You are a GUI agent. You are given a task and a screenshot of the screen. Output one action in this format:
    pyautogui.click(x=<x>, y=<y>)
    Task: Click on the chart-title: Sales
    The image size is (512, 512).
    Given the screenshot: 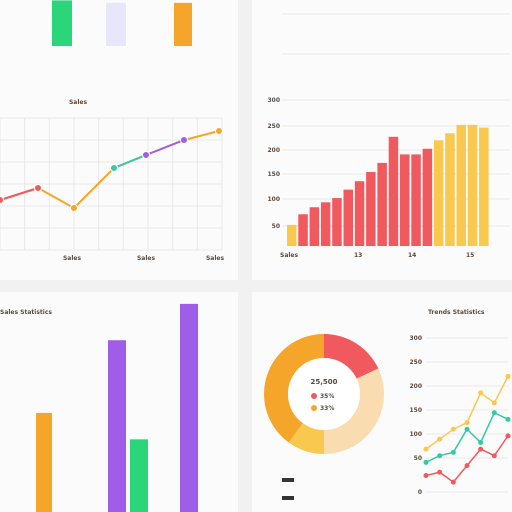 What is the action you would take?
    pyautogui.click(x=78, y=102)
    